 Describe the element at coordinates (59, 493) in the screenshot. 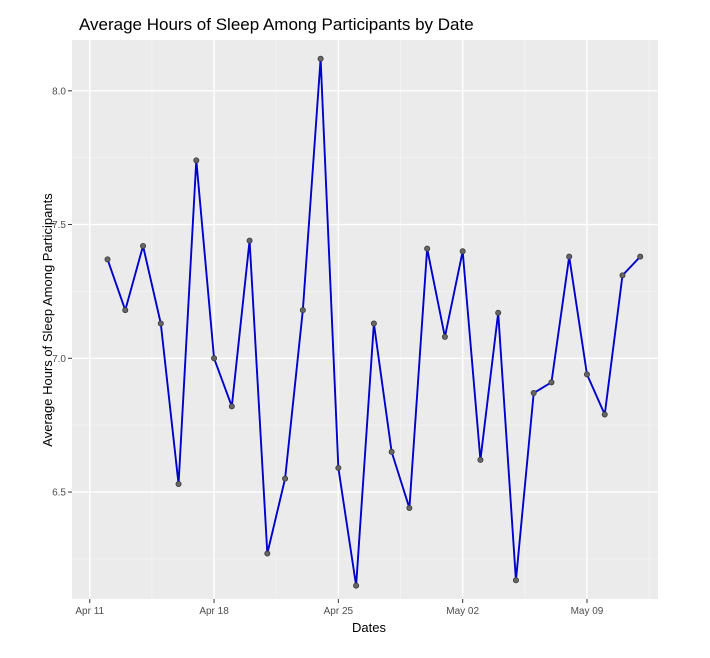

I see `y-tick-label: 6.5` at that location.